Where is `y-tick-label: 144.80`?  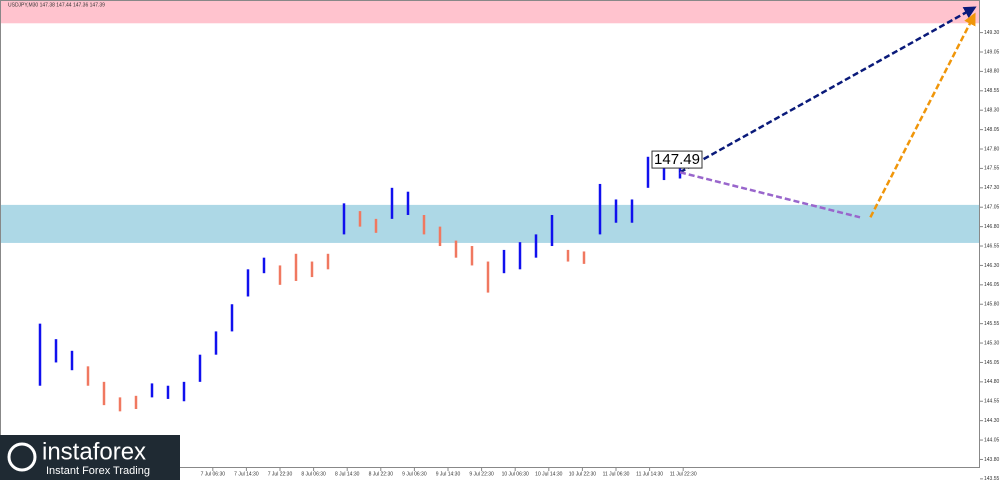 y-tick-label: 144.80 is located at coordinates (992, 382).